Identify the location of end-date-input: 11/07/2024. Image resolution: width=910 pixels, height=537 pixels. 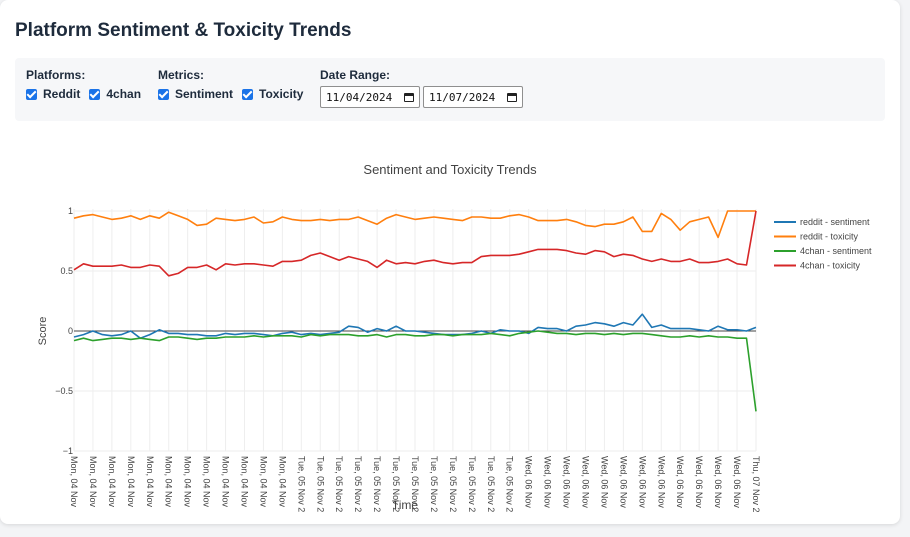
(473, 97).